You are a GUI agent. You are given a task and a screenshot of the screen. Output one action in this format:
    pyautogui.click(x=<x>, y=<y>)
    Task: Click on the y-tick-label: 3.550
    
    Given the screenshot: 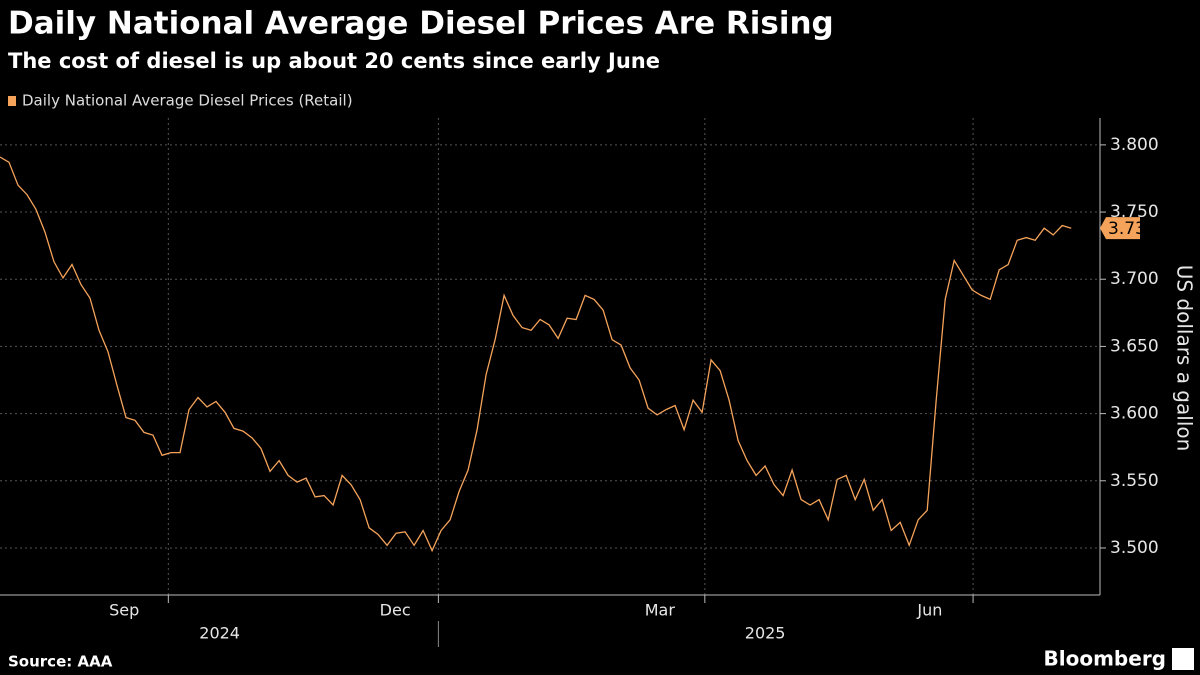 What is the action you would take?
    pyautogui.click(x=1134, y=481)
    